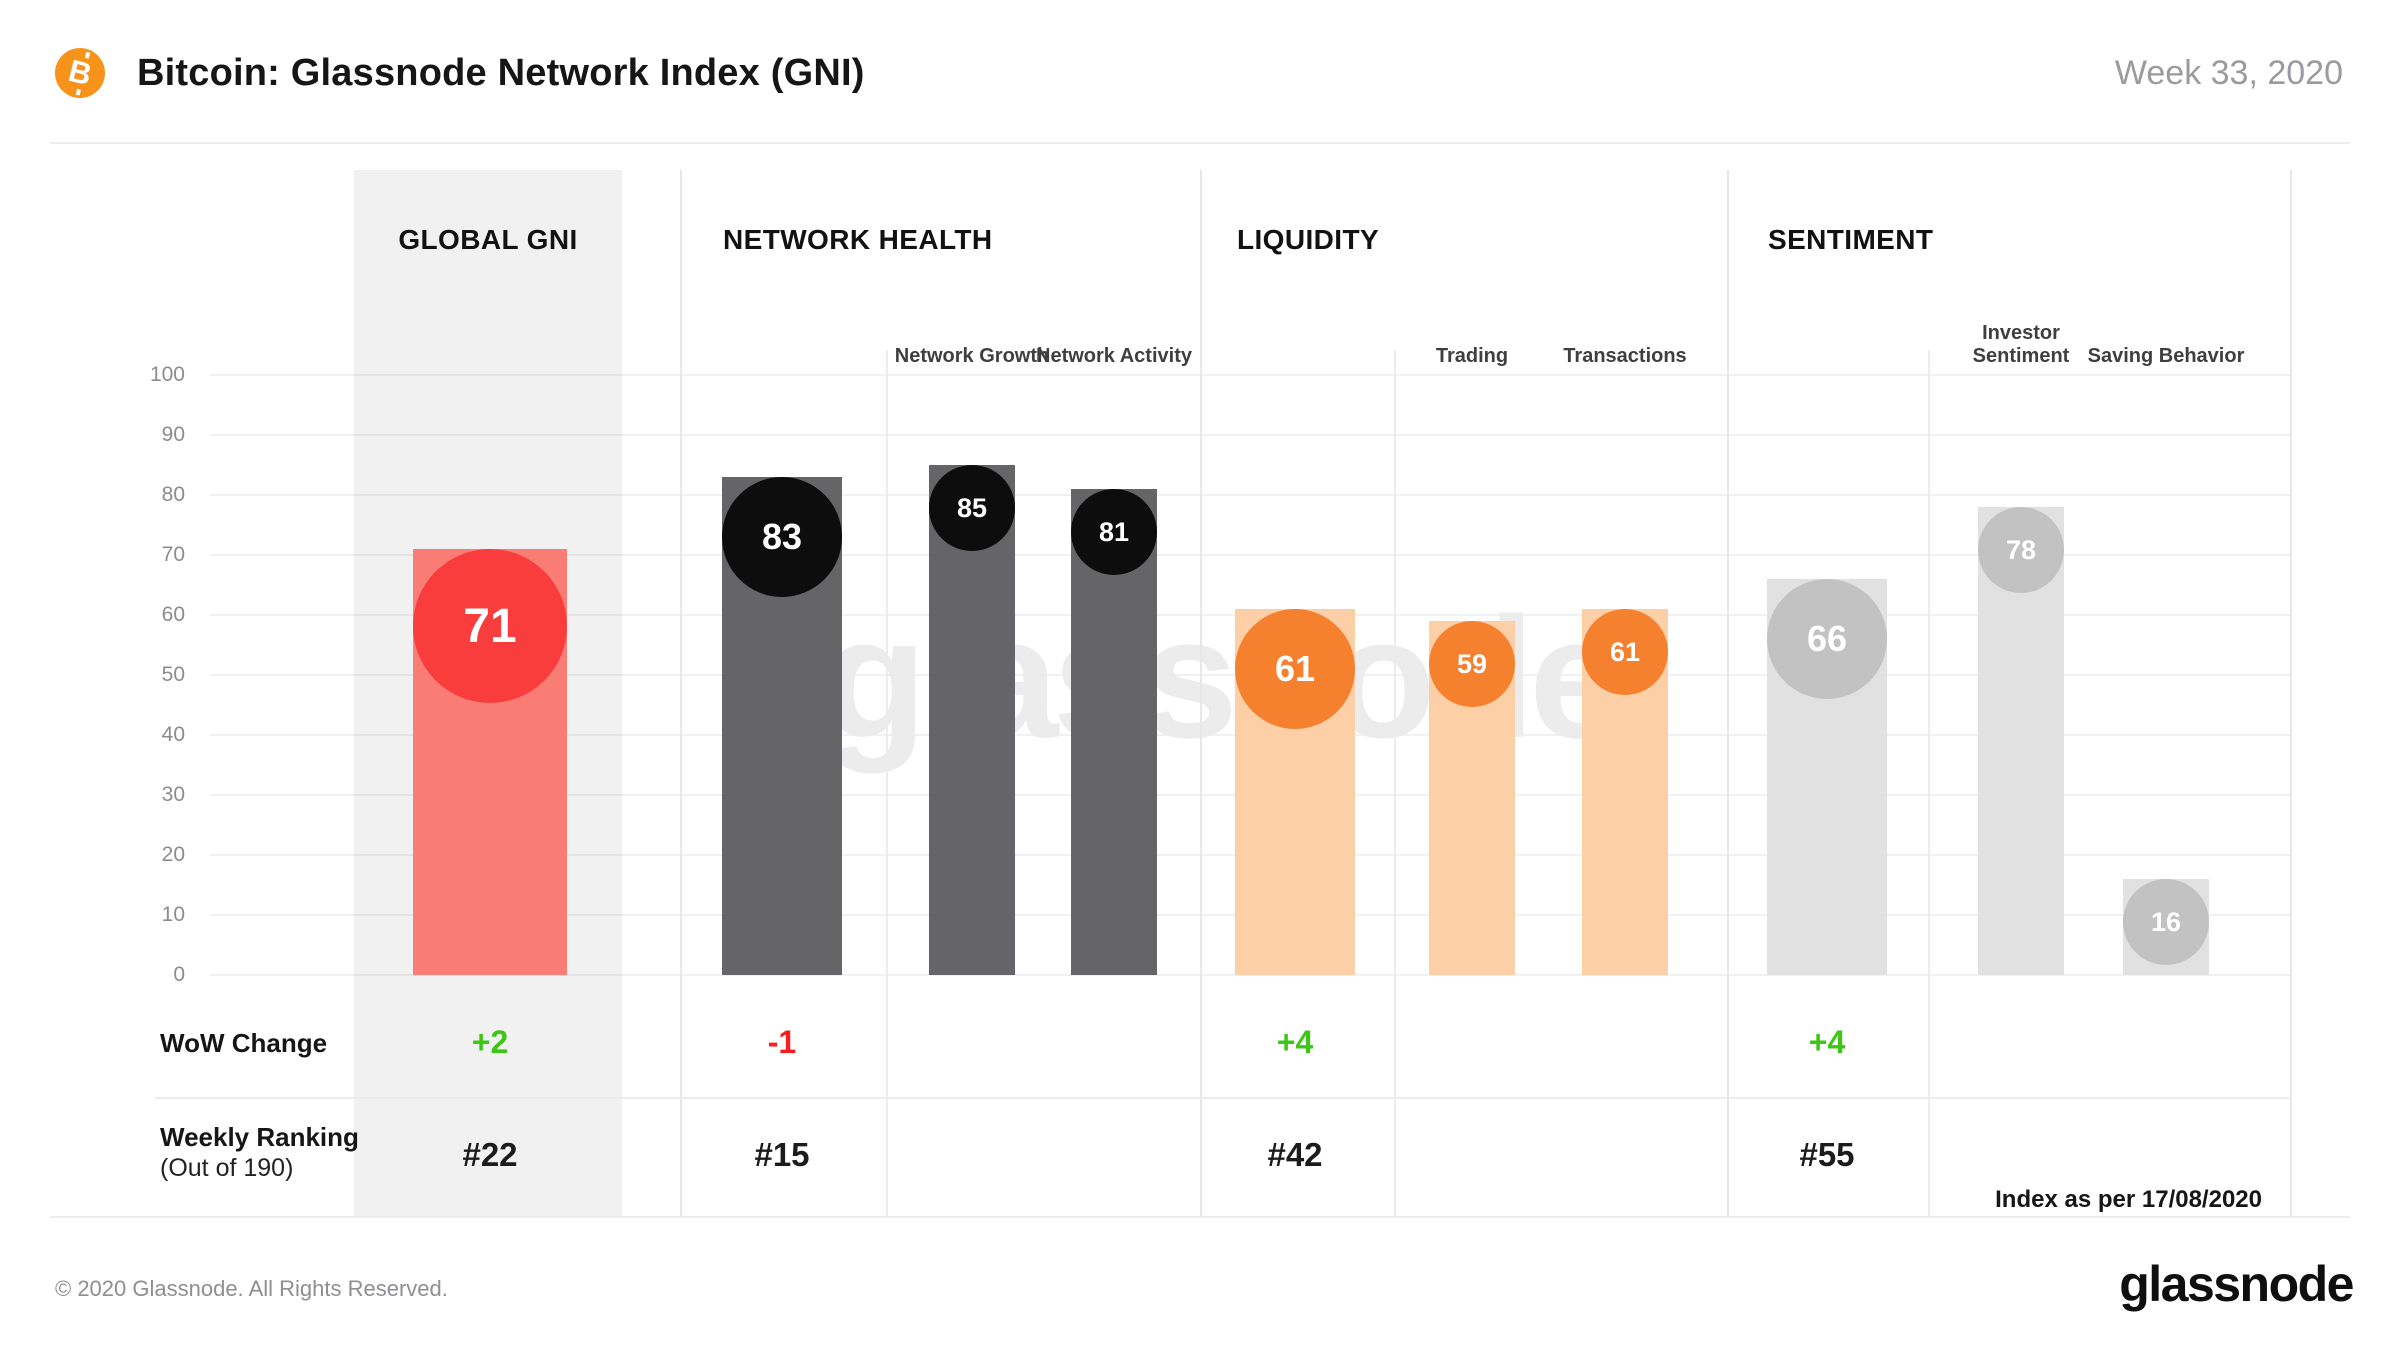 The width and height of the screenshot is (2400, 1350). Describe the element at coordinates (1625, 356) in the screenshot. I see `column-label-transactions: Transactions` at that location.